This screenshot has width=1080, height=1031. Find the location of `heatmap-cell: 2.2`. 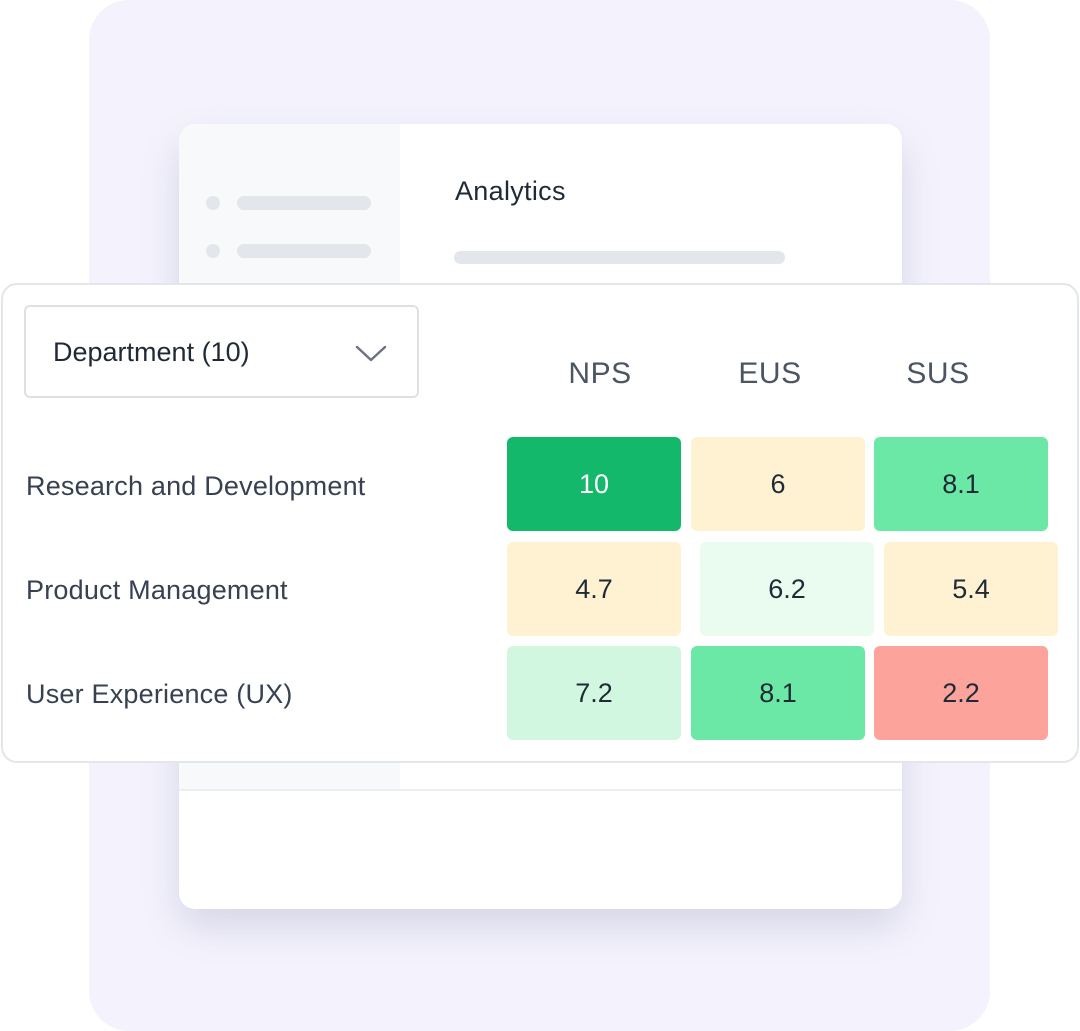

heatmap-cell: 2.2 is located at coordinates (961, 693).